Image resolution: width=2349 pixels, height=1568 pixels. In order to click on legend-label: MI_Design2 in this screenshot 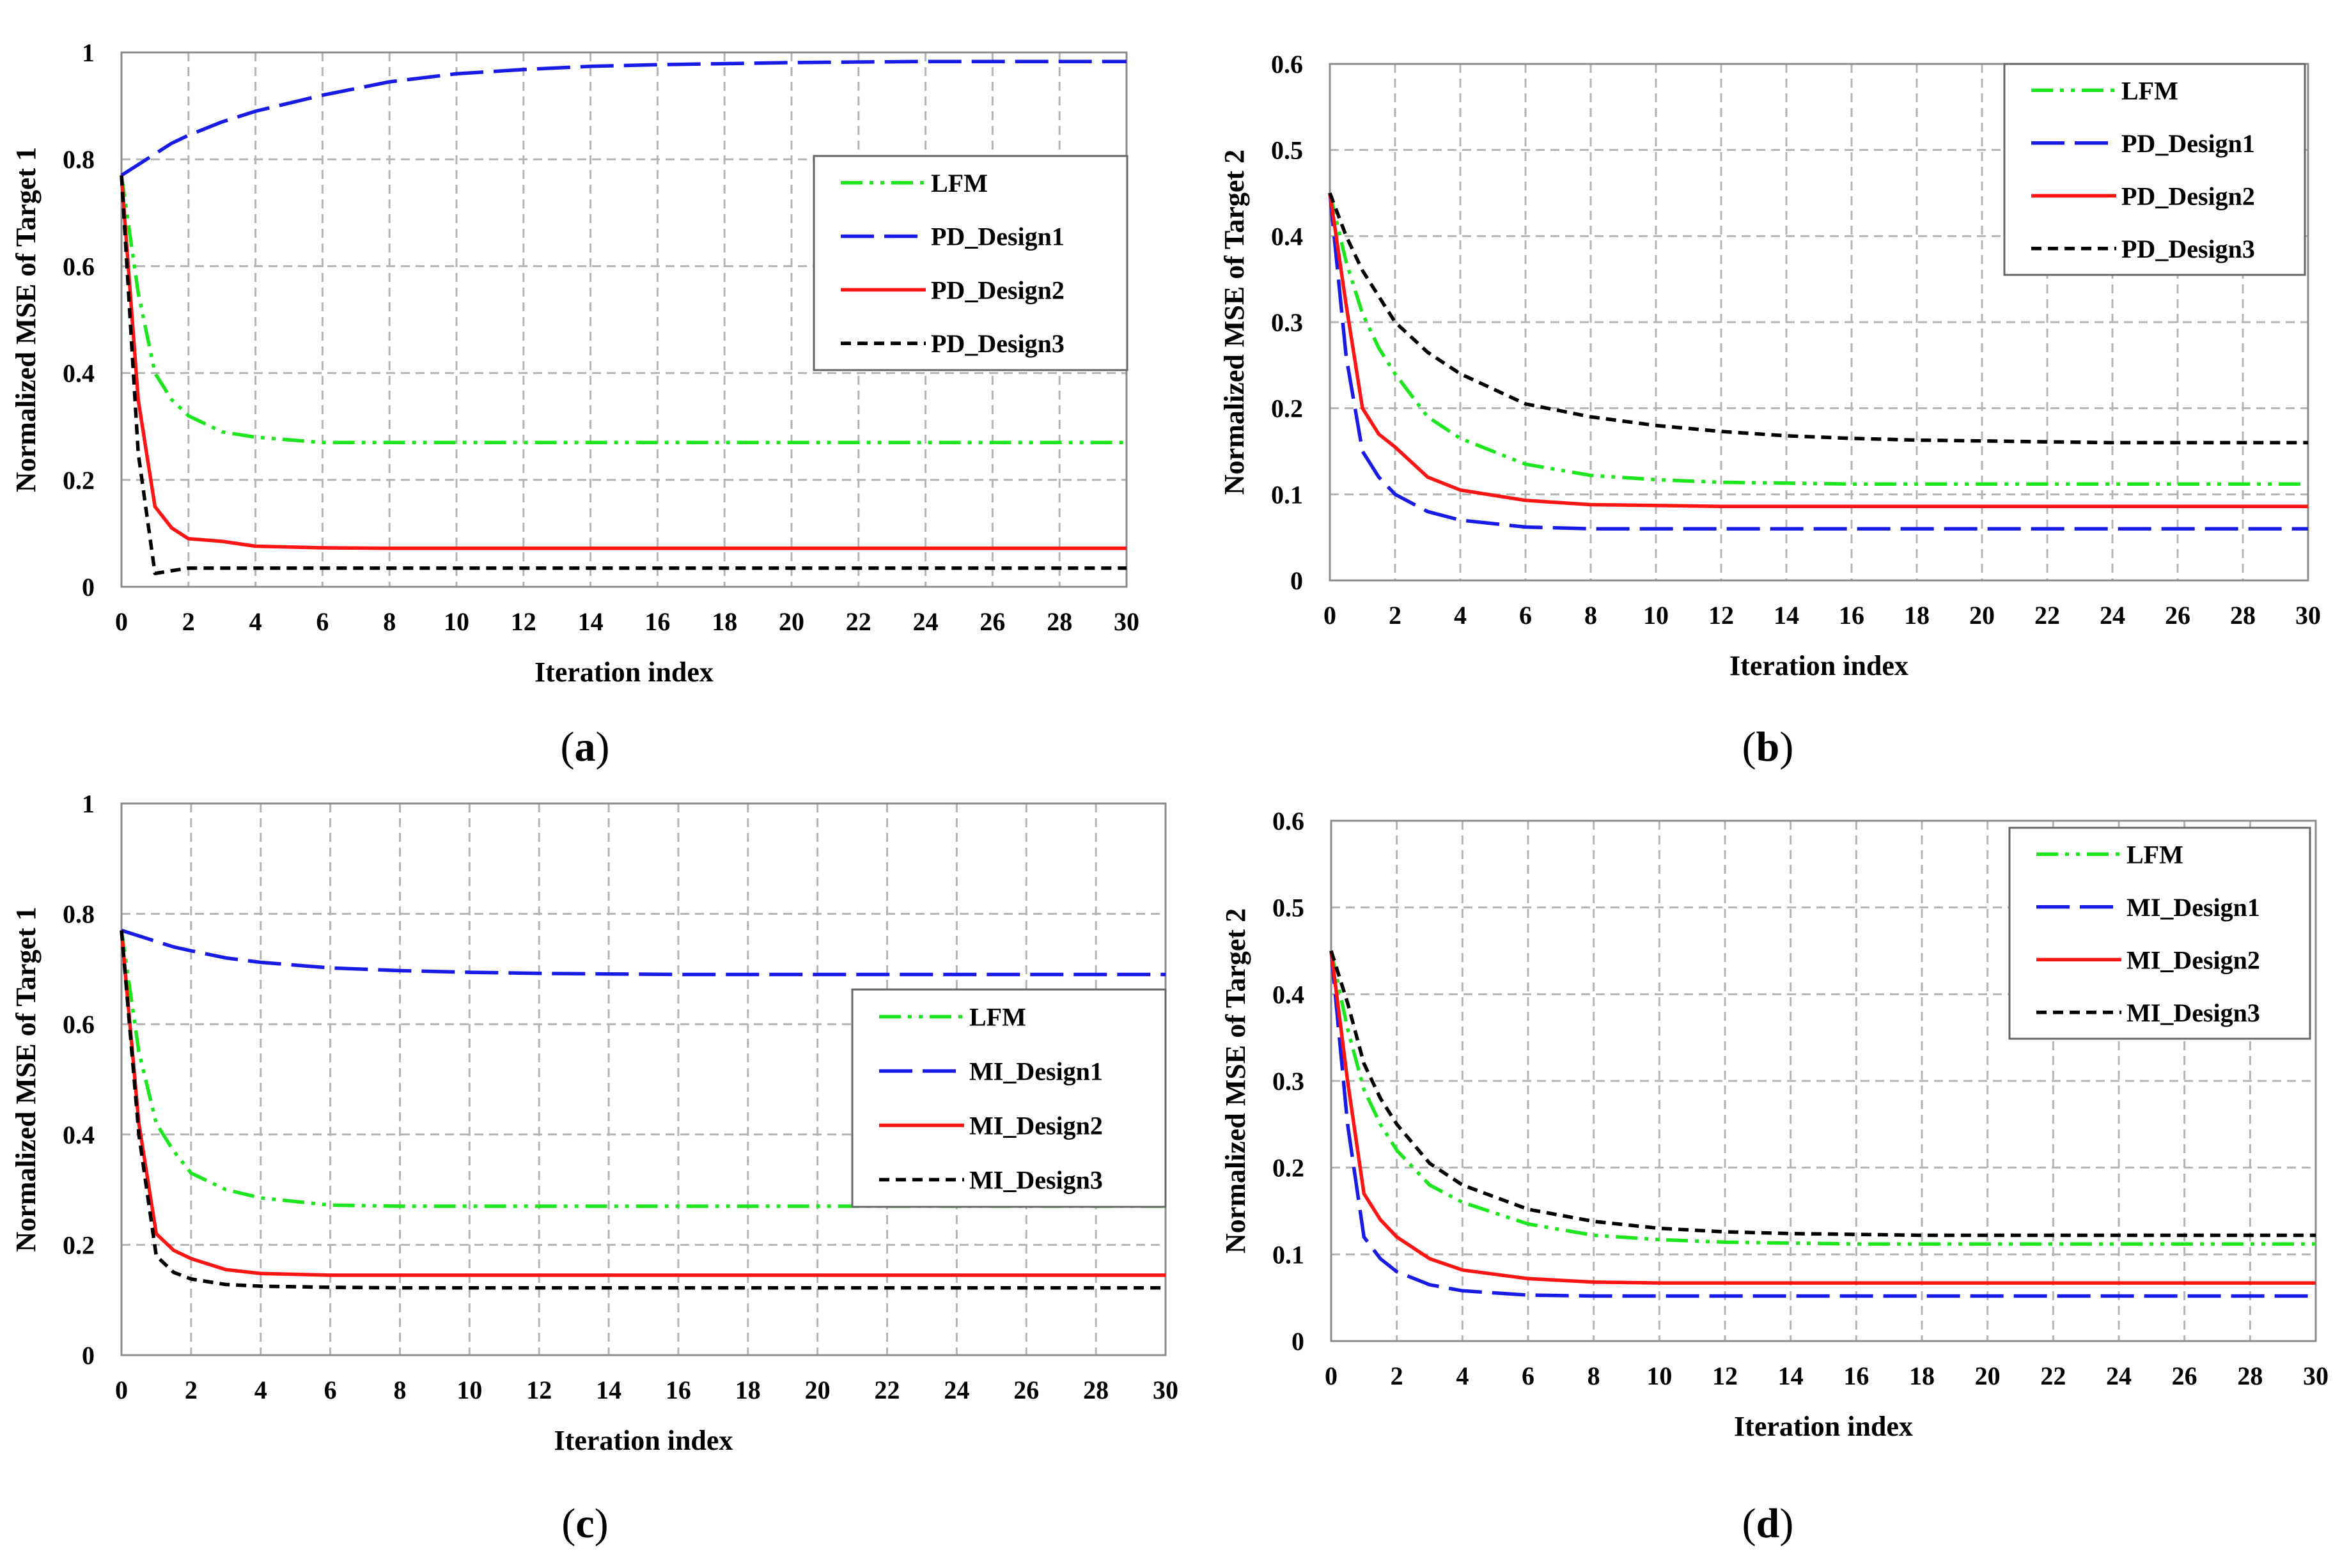, I will do `click(1036, 1126)`.